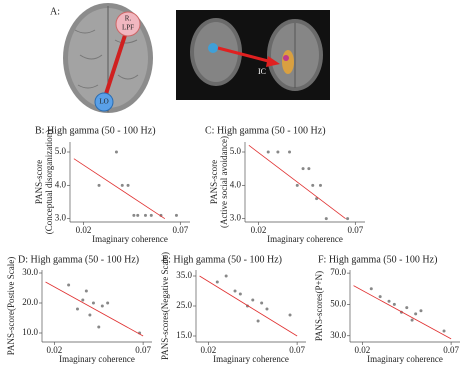 This screenshot has width=469, height=375. What do you see at coordinates (253, 55) in the screenshot?
I see `brain-back-view` at bounding box center [253, 55].